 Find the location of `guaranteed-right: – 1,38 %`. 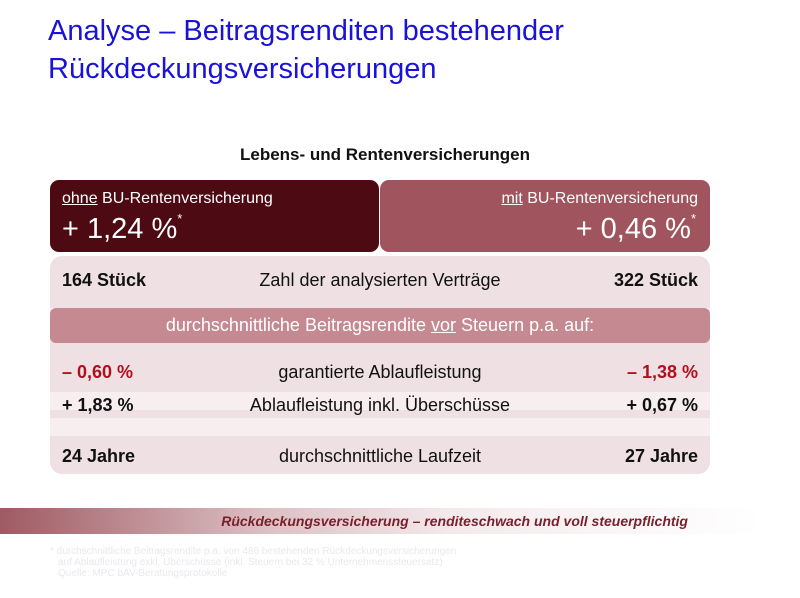

guaranteed-right: – 1,38 % is located at coordinates (662, 372).